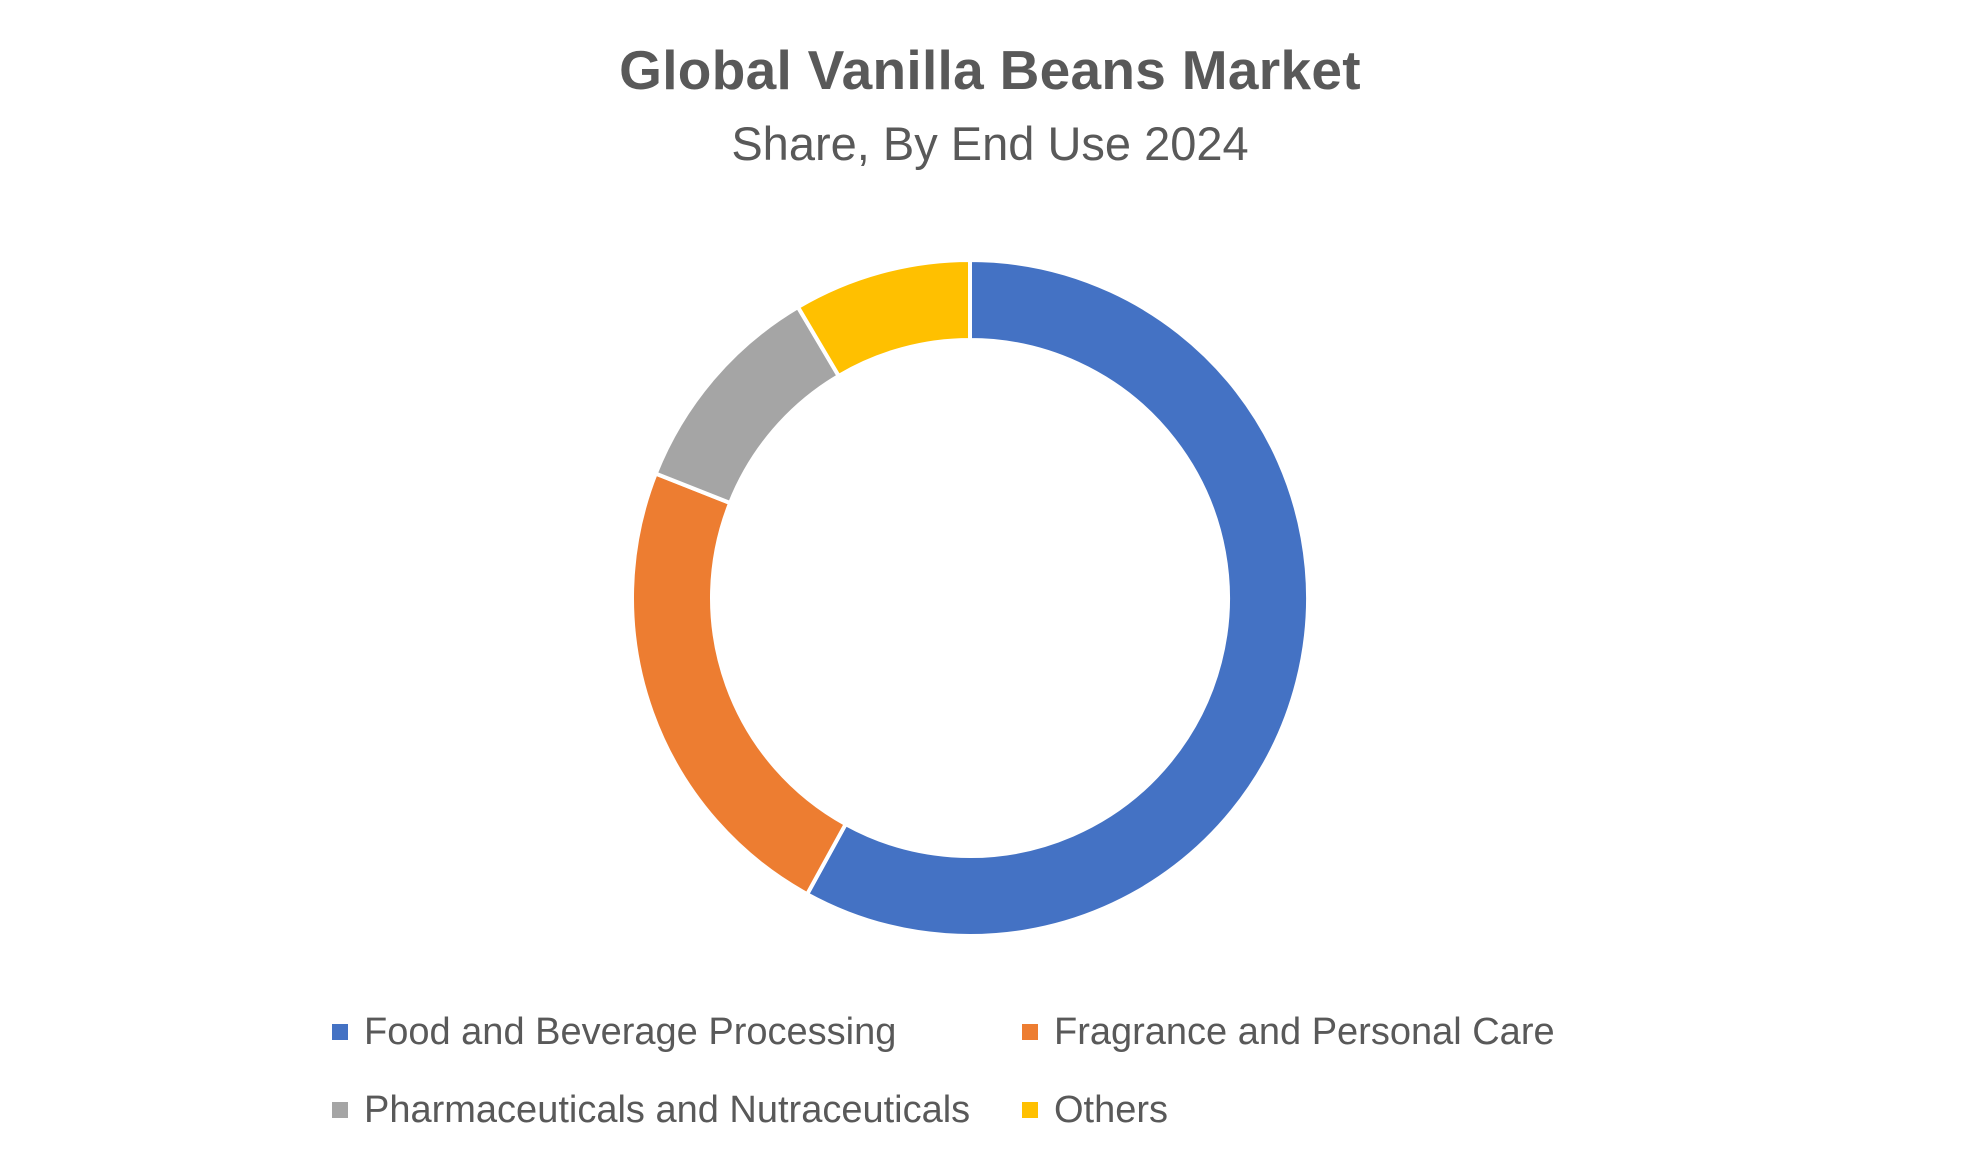 This screenshot has height=1155, width=1980. I want to click on chart-title: Global Vanilla Beans Market, so click(990, 70).